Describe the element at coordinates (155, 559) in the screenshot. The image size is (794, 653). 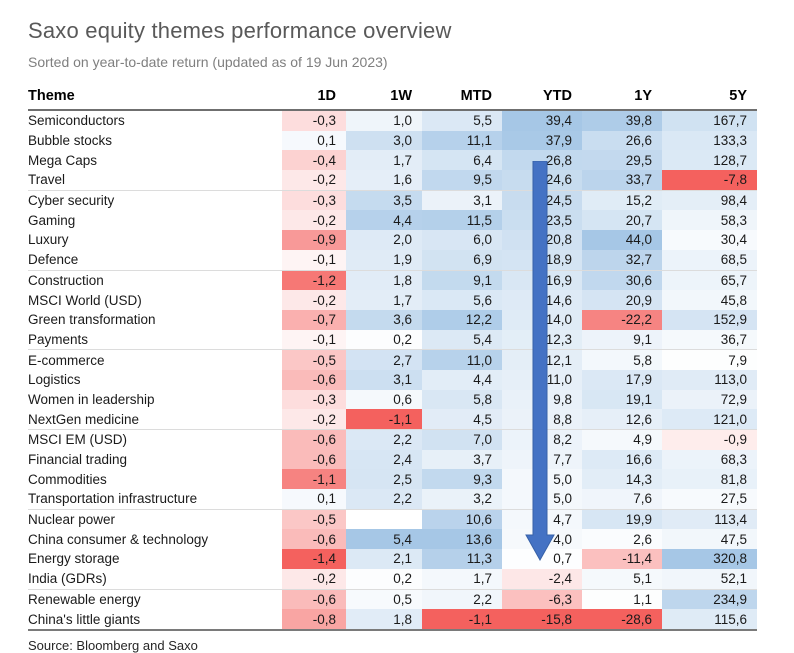
I see `theme-cell: Energy storage` at that location.